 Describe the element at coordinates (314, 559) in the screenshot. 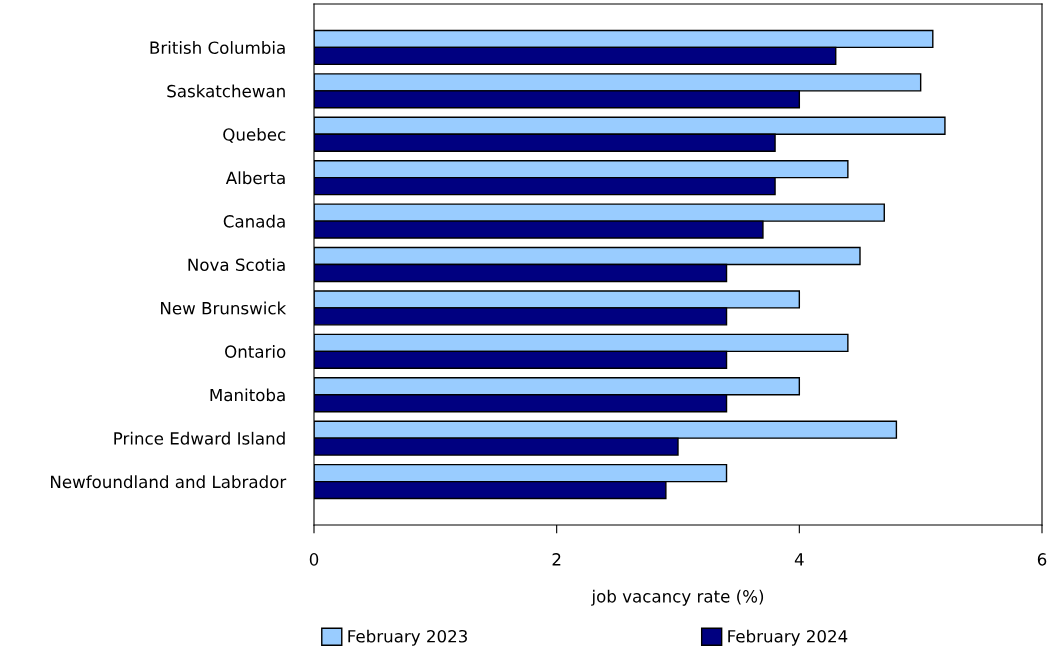

I see `x-tick-label: 0` at that location.